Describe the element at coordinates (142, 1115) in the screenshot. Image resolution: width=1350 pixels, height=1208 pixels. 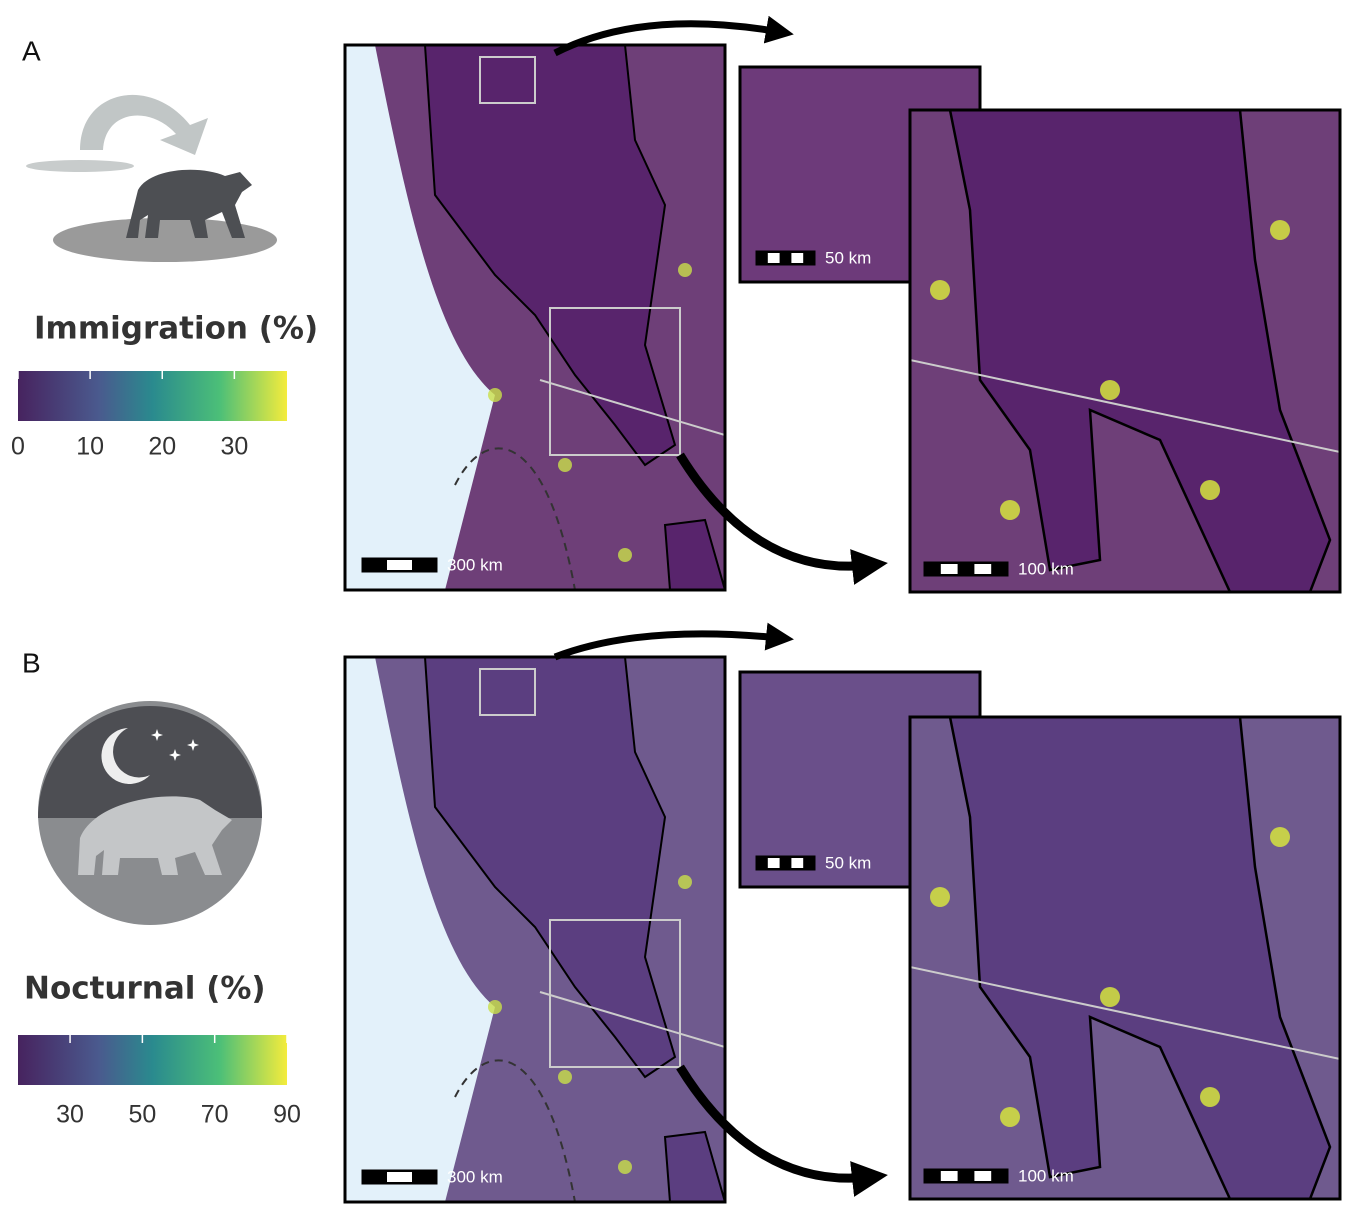
I see `colorbar-tick-label: 50` at that location.